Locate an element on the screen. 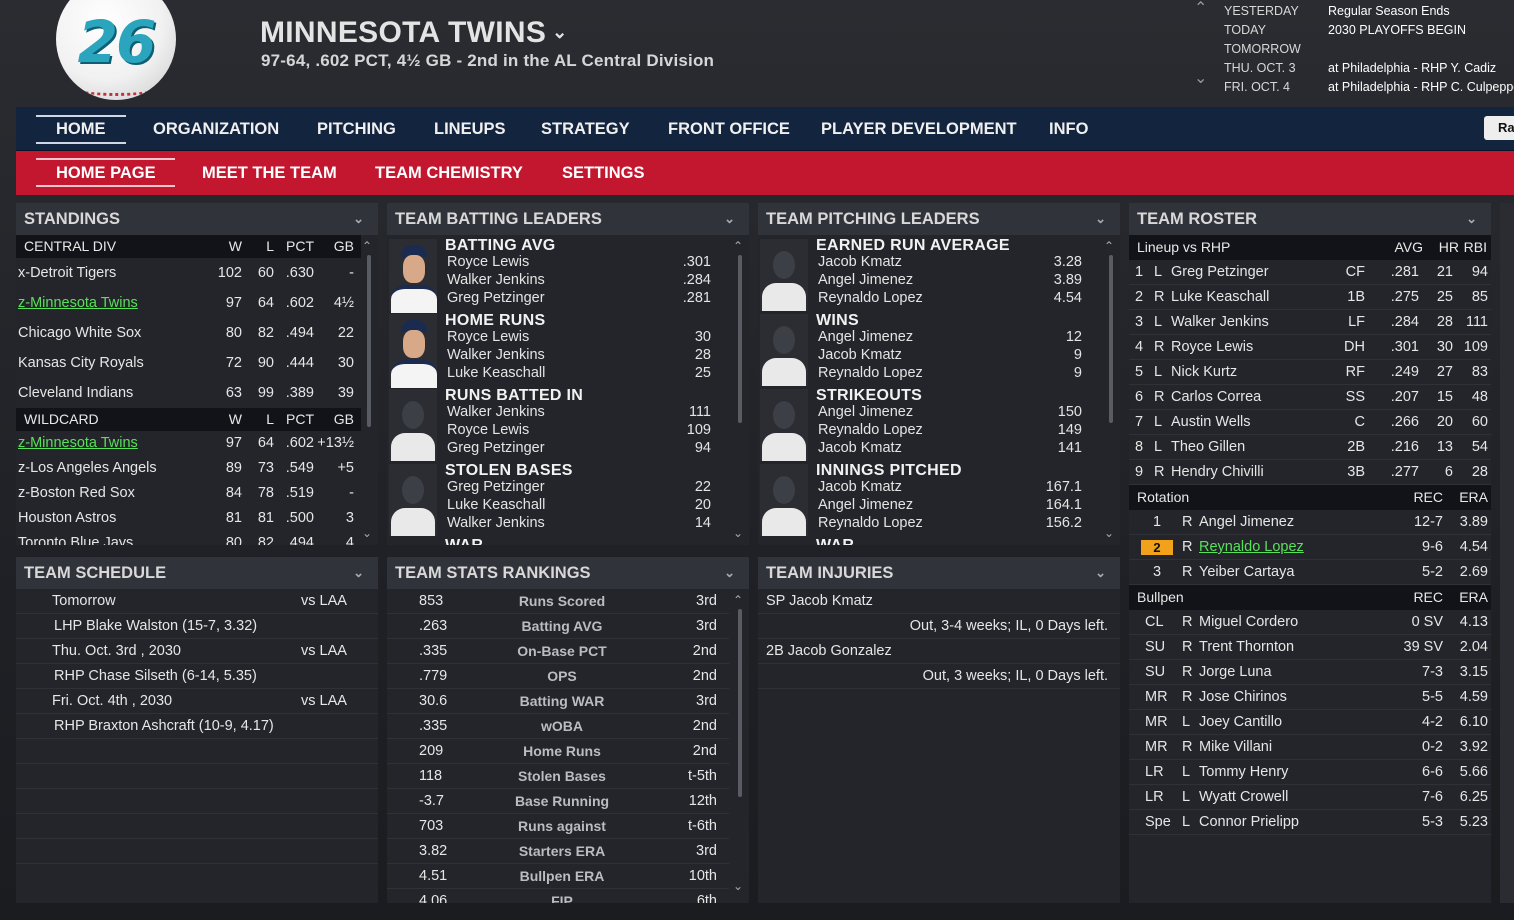  panel-header: STANDINGS ⌄ is located at coordinates (197, 219).